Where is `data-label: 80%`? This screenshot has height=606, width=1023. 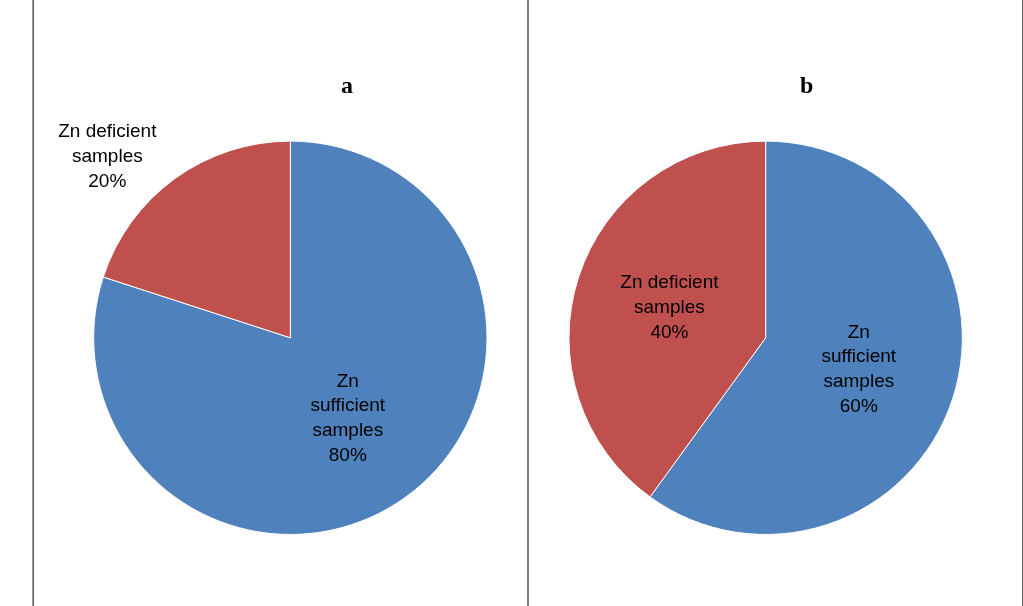 data-label: 80% is located at coordinates (347, 454).